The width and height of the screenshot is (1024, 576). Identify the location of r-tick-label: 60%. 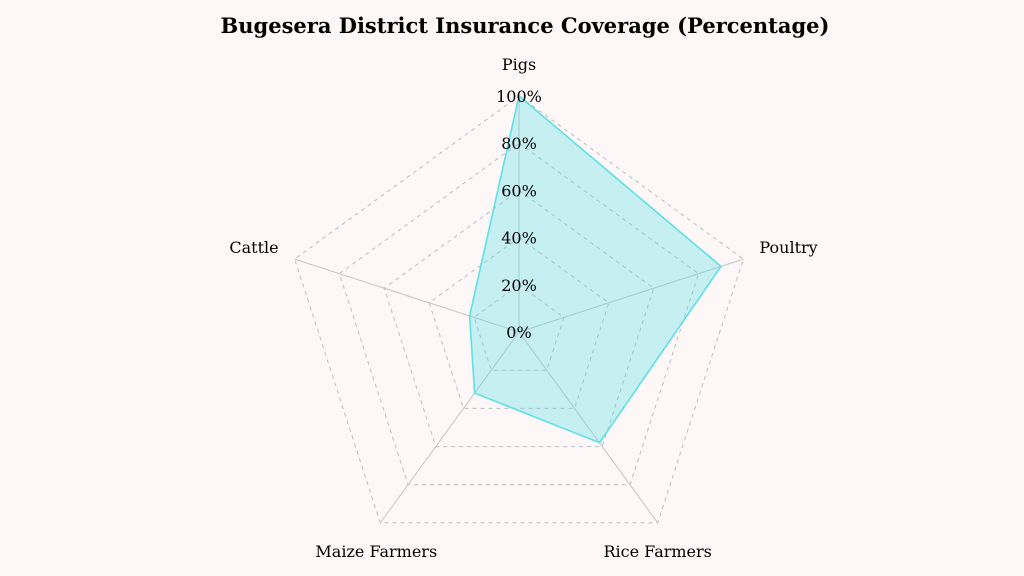
(519, 190).